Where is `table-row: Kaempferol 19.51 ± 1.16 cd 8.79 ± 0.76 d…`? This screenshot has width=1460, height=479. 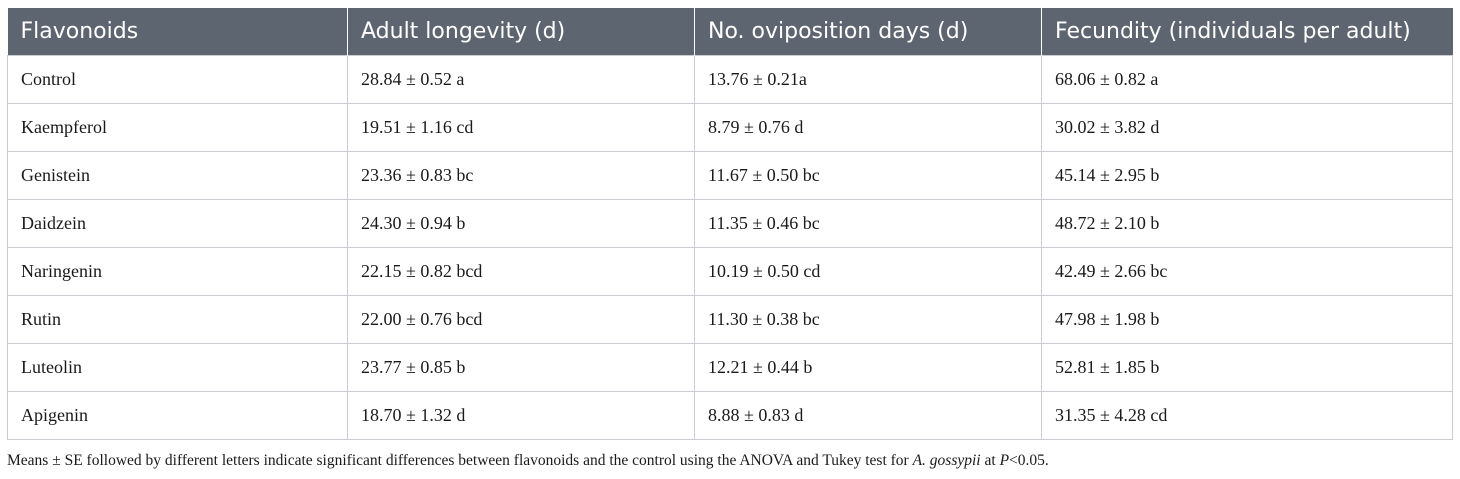 table-row: Kaempferol 19.51 ± 1.16 cd 8.79 ± 0.76 d… is located at coordinates (730, 127).